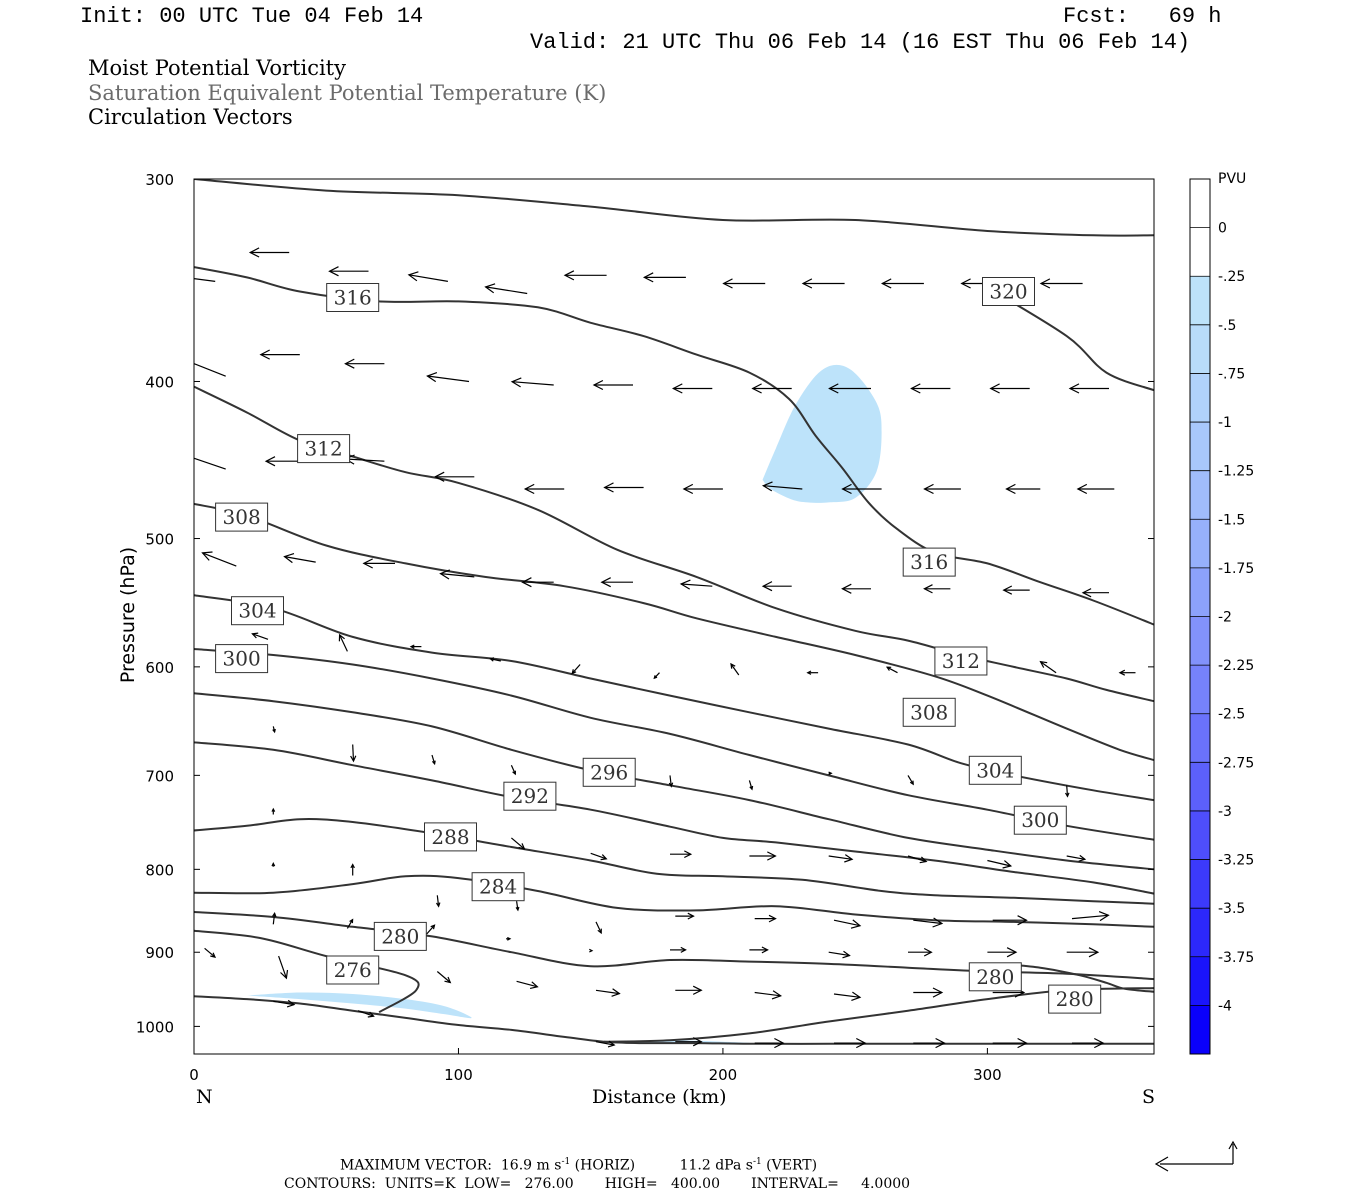 The width and height of the screenshot is (1350, 1200). I want to click on contour-label: 316, so click(353, 298).